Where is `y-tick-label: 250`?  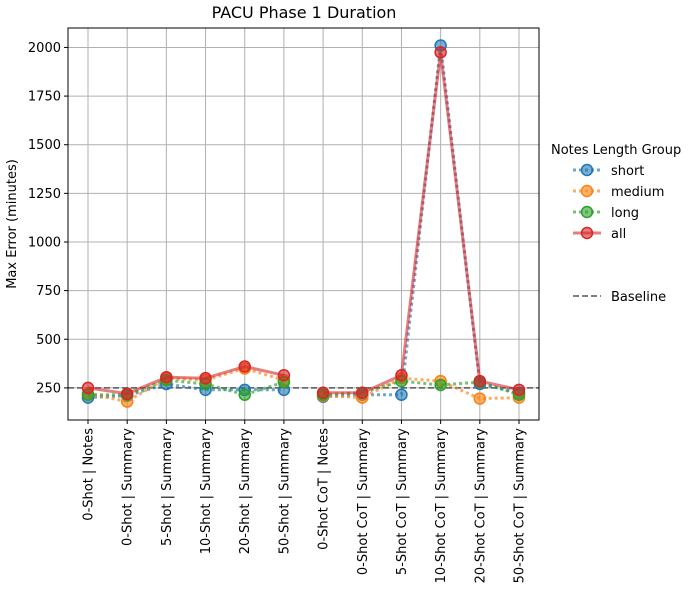
y-tick-label: 250 is located at coordinates (48, 388).